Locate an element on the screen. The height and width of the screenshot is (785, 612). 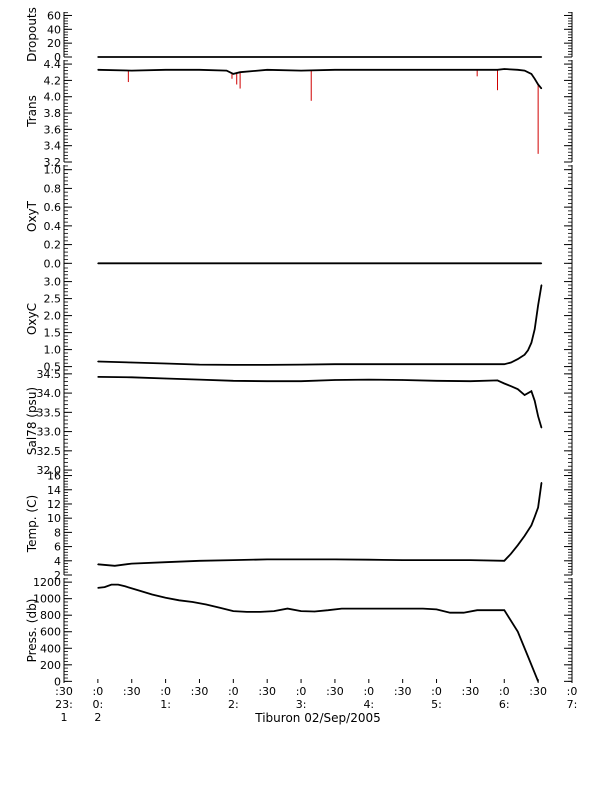
y-tick-label-oxyc: 1.5 is located at coordinates (53, 333).